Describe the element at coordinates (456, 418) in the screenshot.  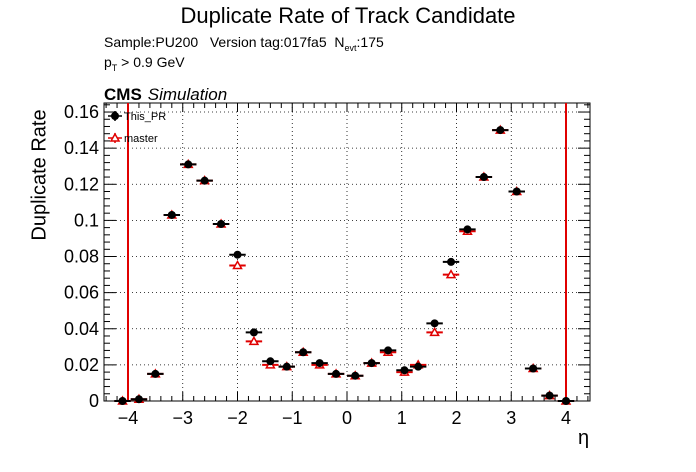
I see `x-tick-label: 2` at that location.